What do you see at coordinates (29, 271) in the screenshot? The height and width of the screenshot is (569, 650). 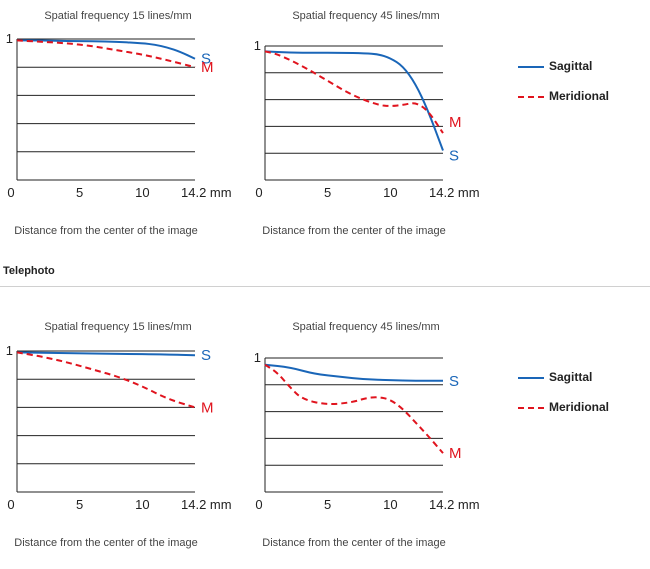 I see `telephoto-heading: Telephoto` at bounding box center [29, 271].